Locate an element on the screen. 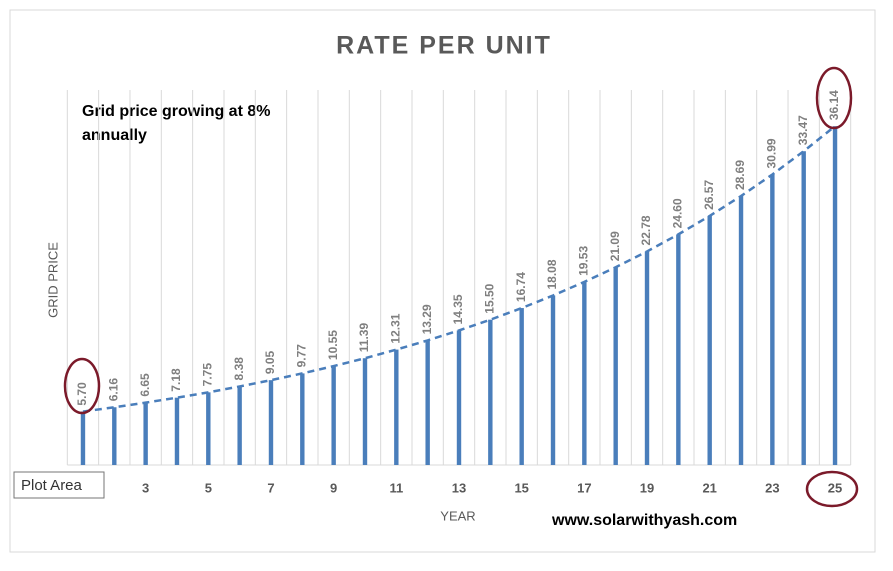 This screenshot has width=893, height=571. data-label: 9.77 is located at coordinates (301, 356).